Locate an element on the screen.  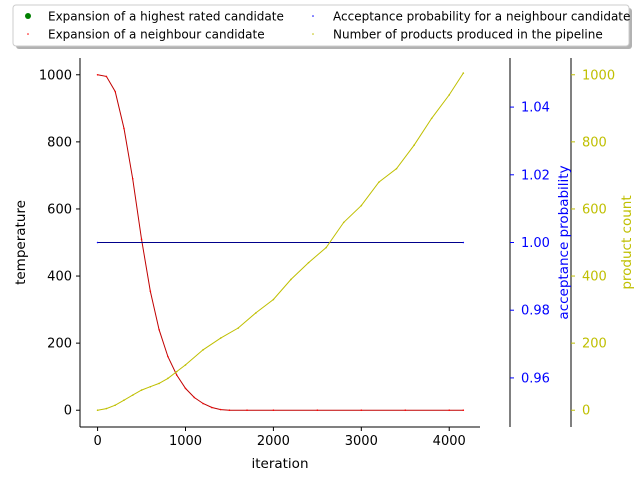
x-tick-label: 1000 is located at coordinates (185, 441).